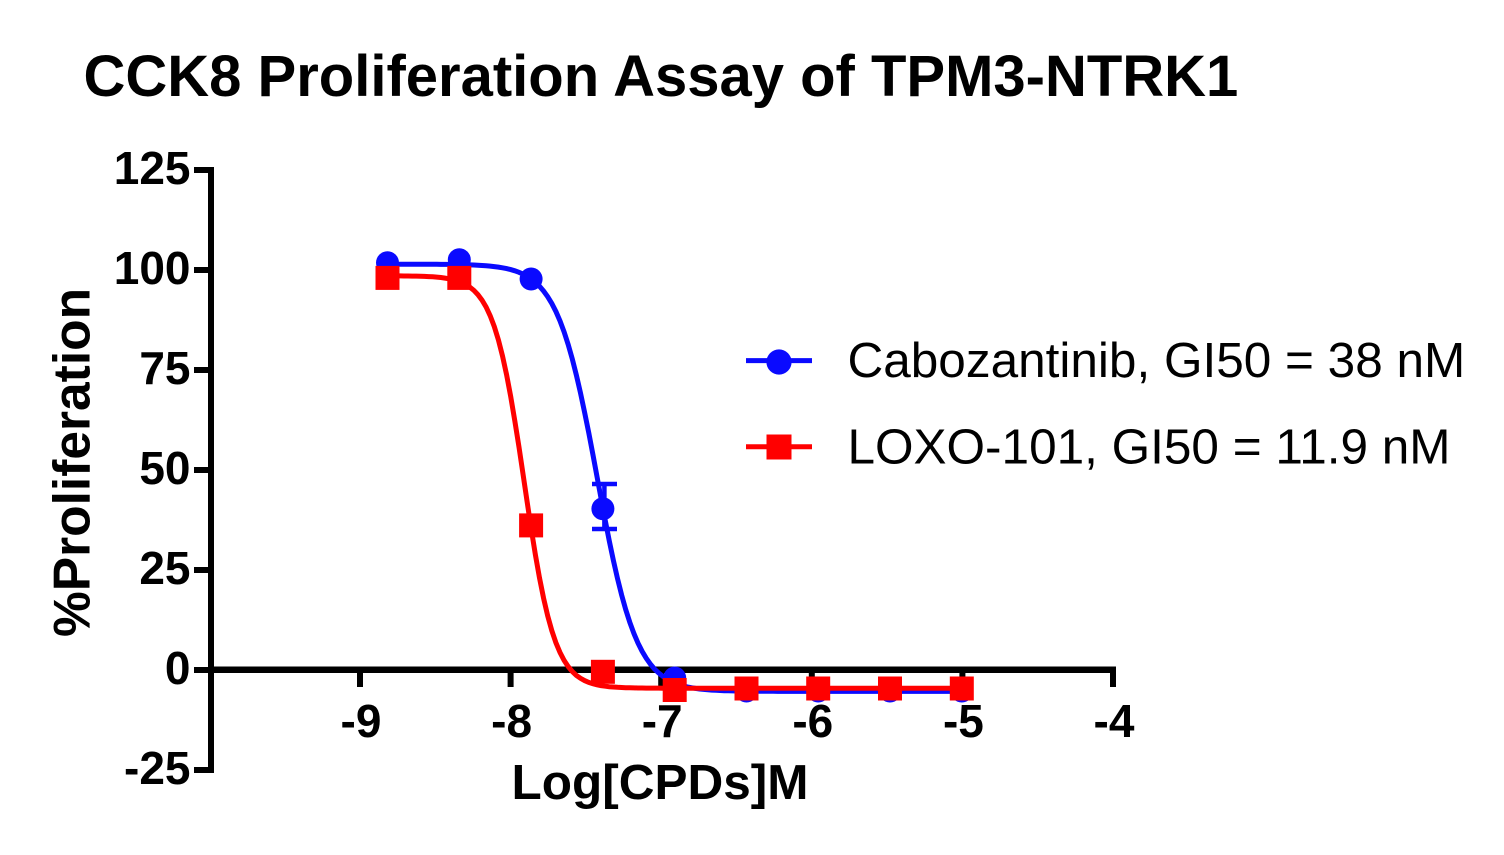 This screenshot has height=855, width=1504. Describe the element at coordinates (178, 668) in the screenshot. I see `svg-text: 0` at that location.